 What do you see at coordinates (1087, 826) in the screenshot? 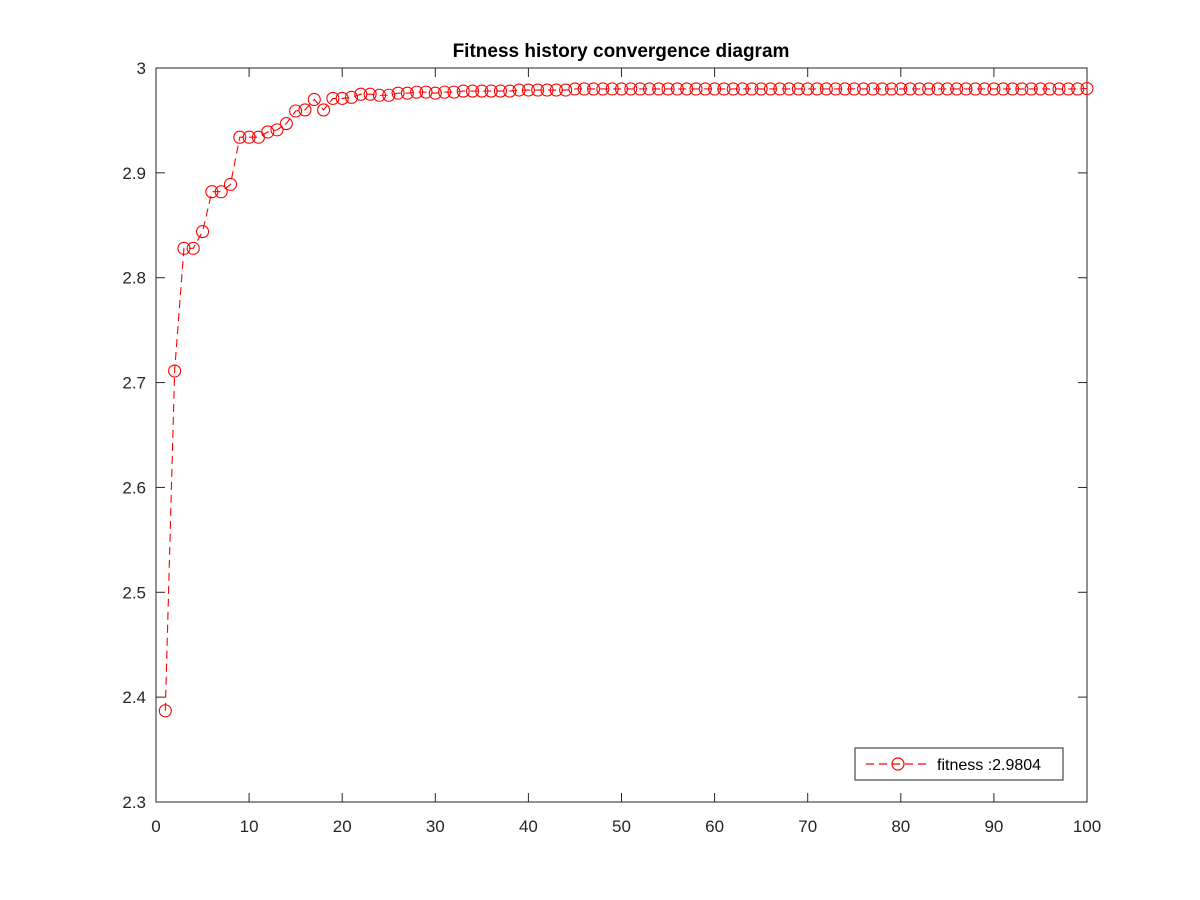
I see `x-tick-label: 100` at bounding box center [1087, 826].